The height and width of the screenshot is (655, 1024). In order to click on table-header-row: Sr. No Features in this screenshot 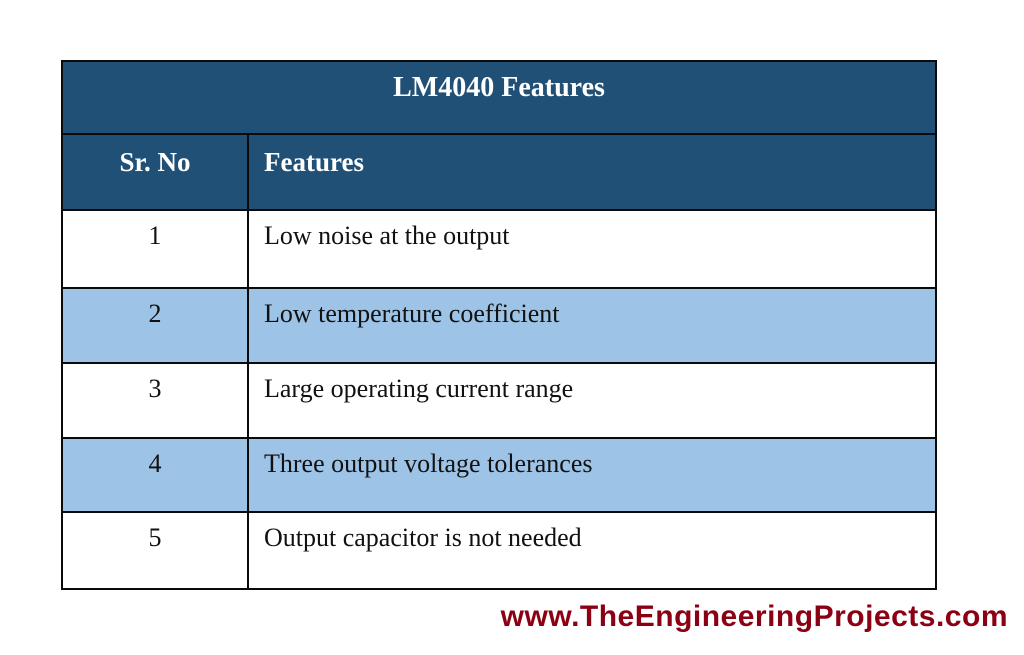, I will do `click(499, 172)`.